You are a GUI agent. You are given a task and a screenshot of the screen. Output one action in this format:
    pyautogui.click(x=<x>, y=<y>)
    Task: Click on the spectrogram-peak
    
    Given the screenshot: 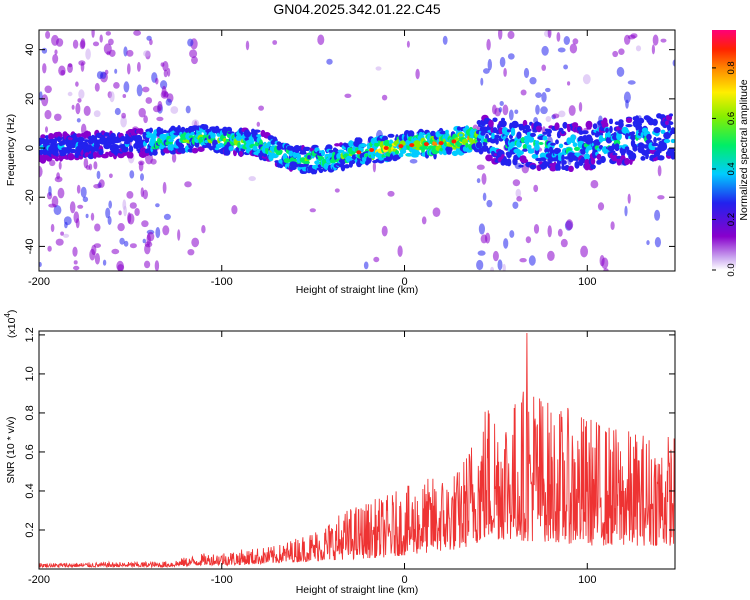 What is the action you would take?
    pyautogui.click(x=426, y=144)
    